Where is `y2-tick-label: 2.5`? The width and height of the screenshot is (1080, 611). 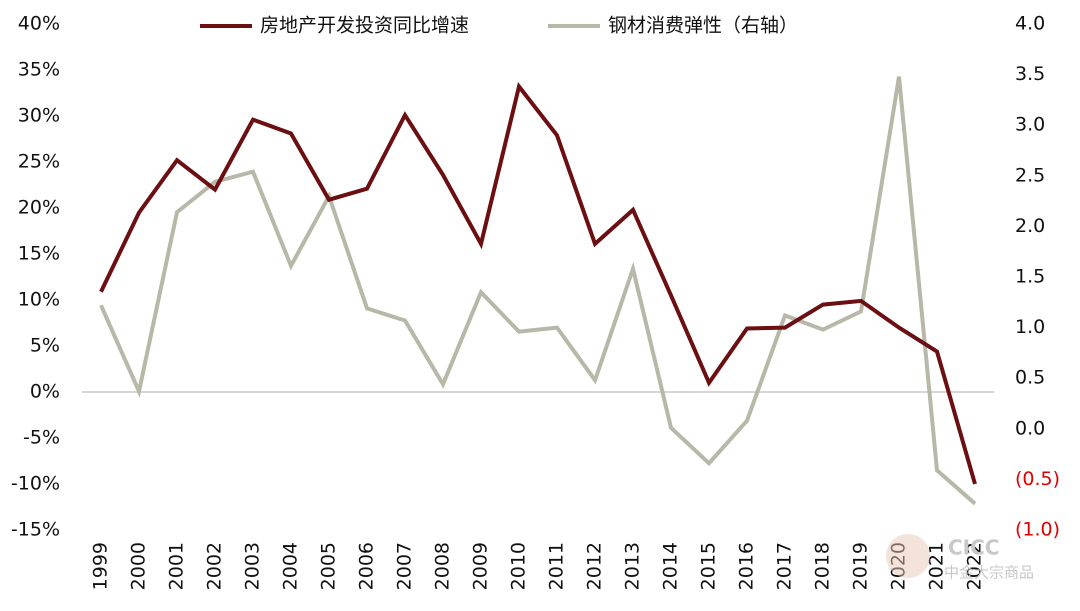 y2-tick-label: 2.5 is located at coordinates (1030, 175).